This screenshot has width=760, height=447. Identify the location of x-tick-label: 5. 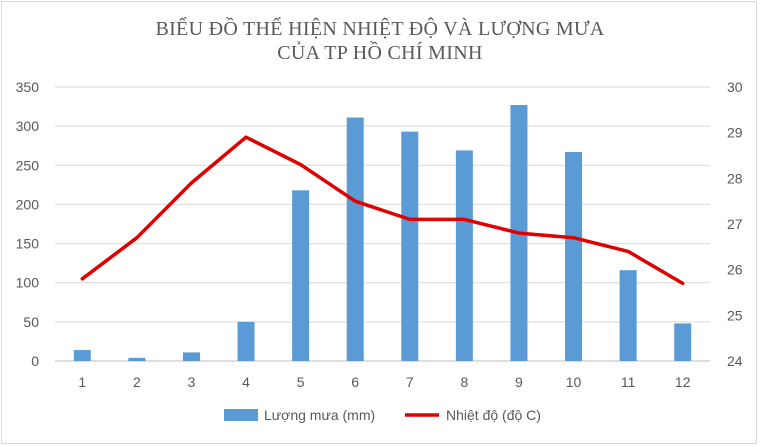
(301, 382).